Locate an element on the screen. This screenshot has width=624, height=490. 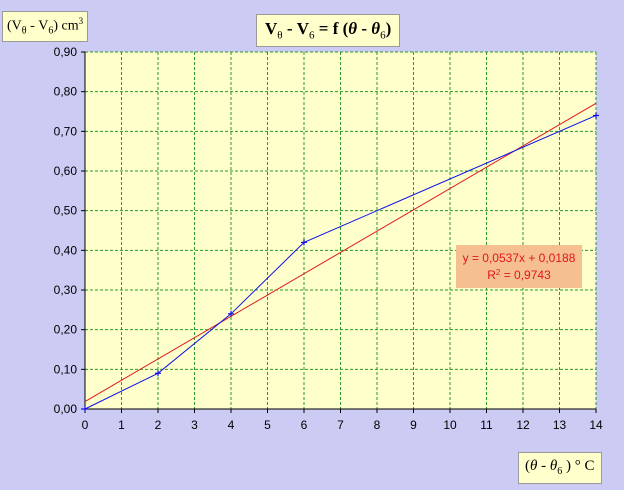
chart-title: Vθ - V6 = f (θ - θ6) is located at coordinates (328, 31).